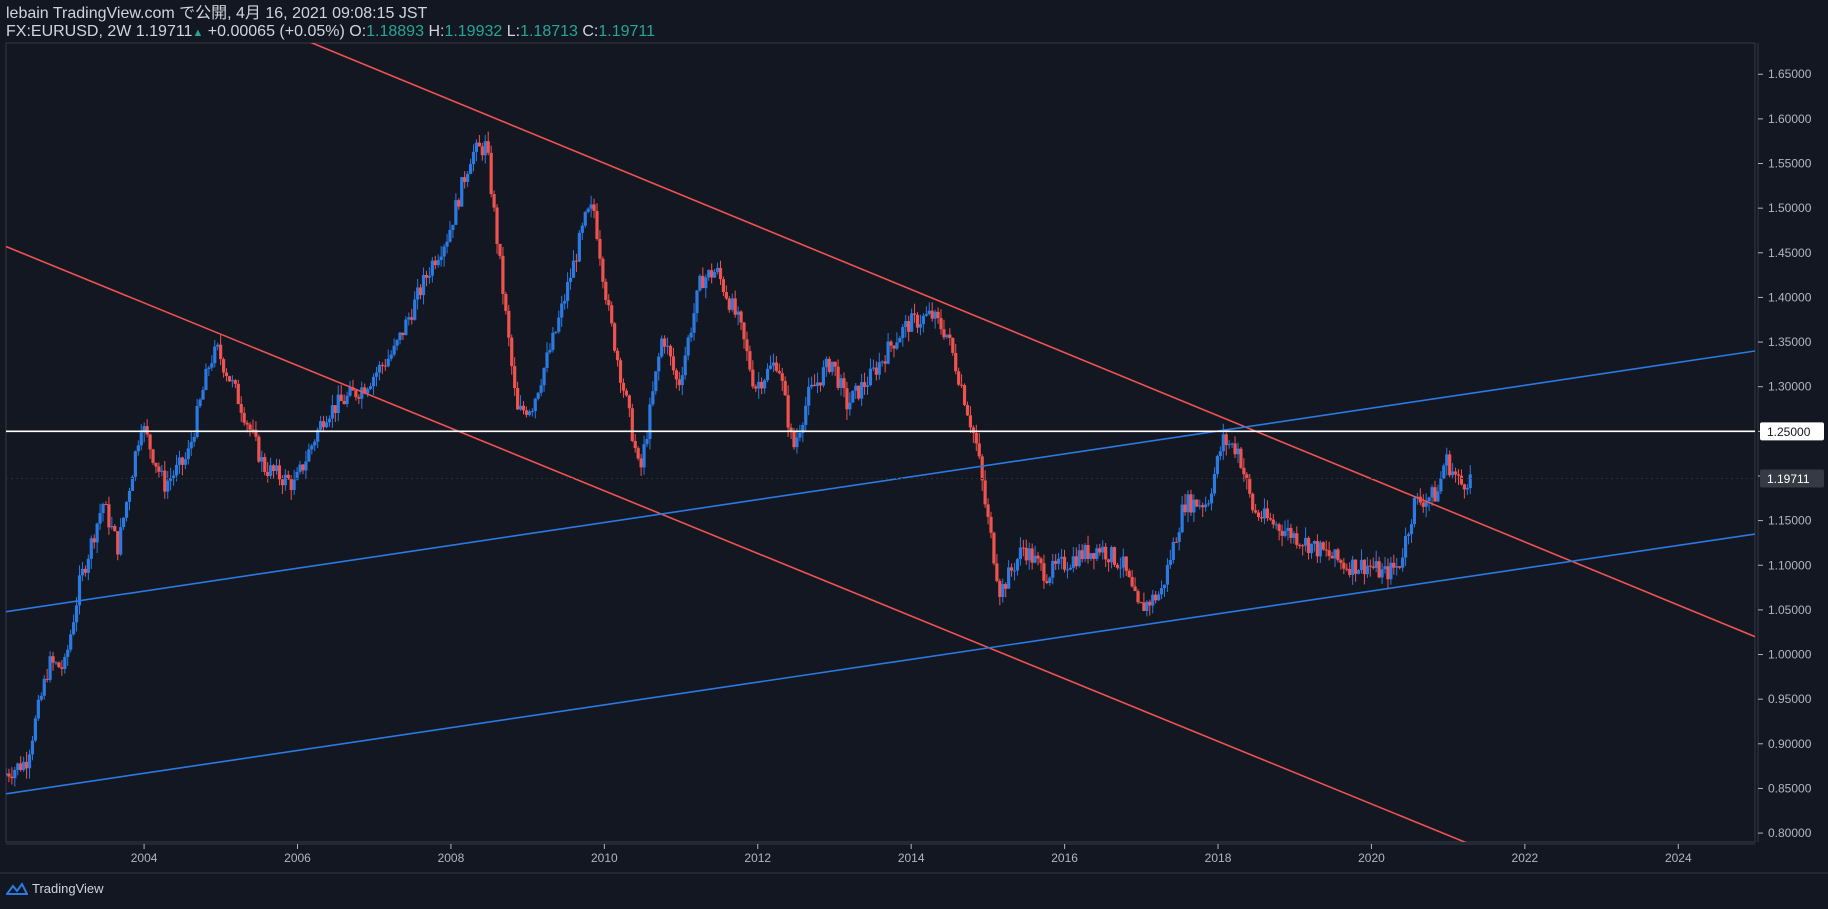 The height and width of the screenshot is (909, 1828). Describe the element at coordinates (627, 31) in the screenshot. I see `close-value: 1.19711` at that location.